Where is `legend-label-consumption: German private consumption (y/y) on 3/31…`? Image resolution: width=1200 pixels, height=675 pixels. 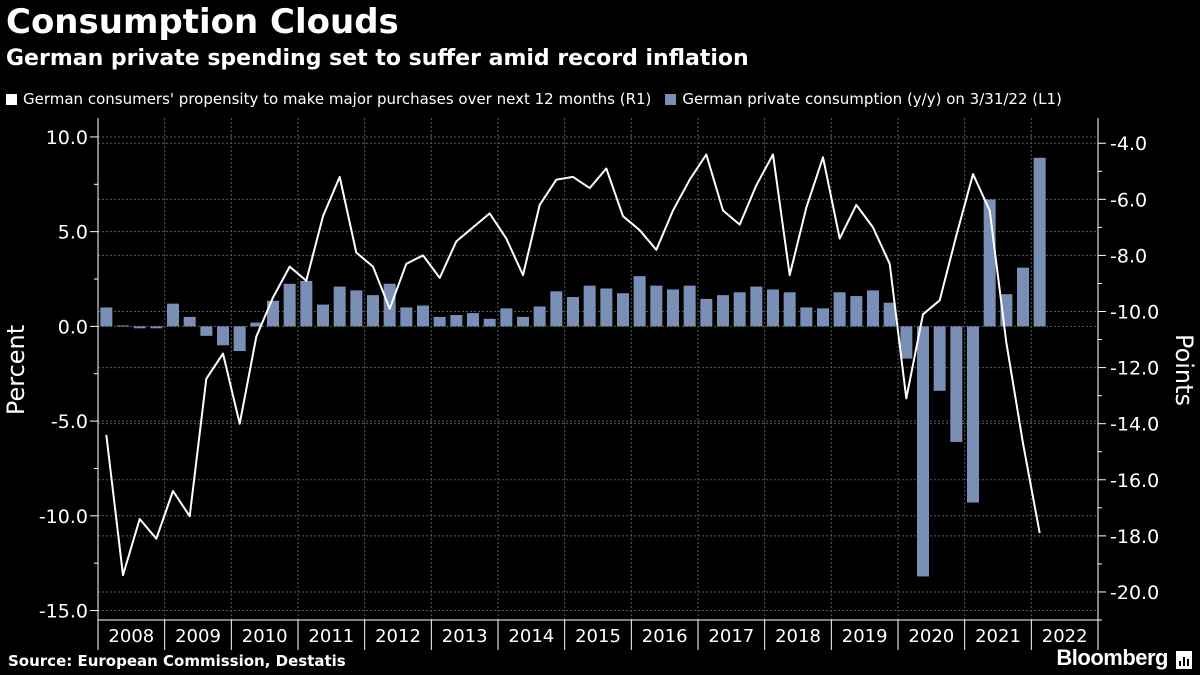 legend-label-consumption: German private consumption (y/y) on 3/31… is located at coordinates (872, 99).